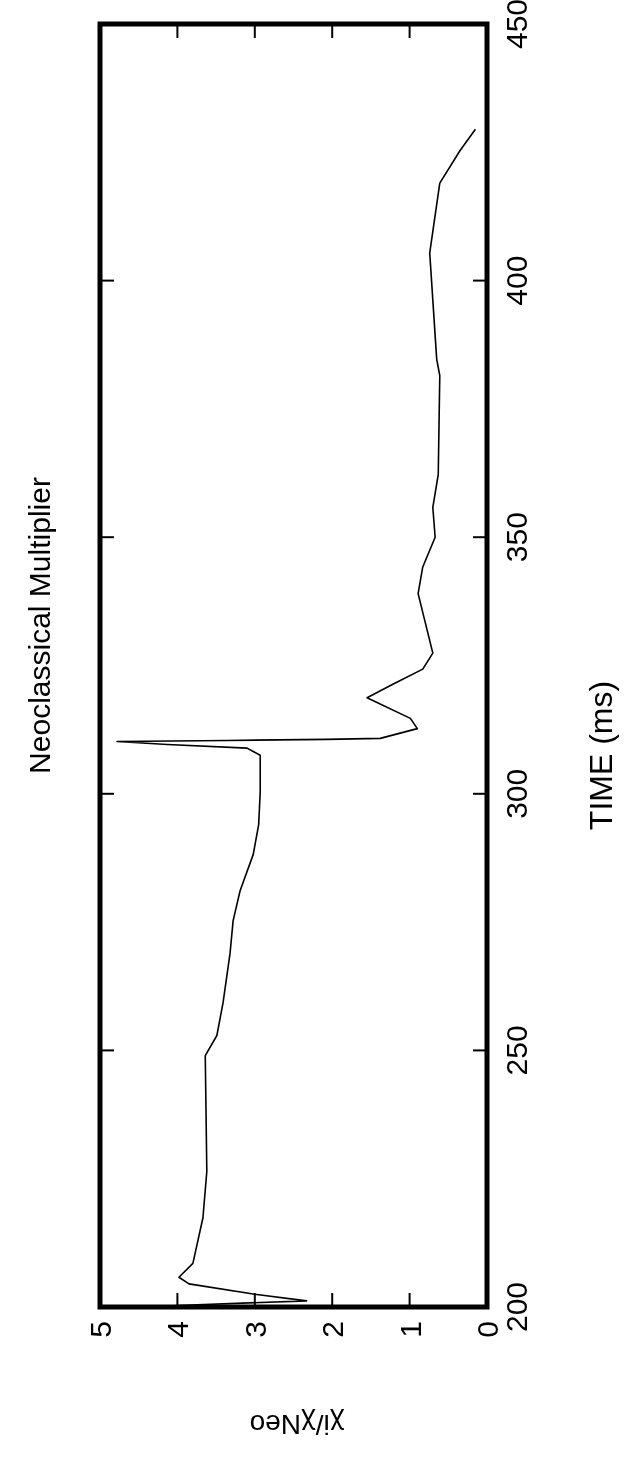 The width and height of the screenshot is (638, 1457). I want to click on x-tick-label: 1, so click(410, 1329).